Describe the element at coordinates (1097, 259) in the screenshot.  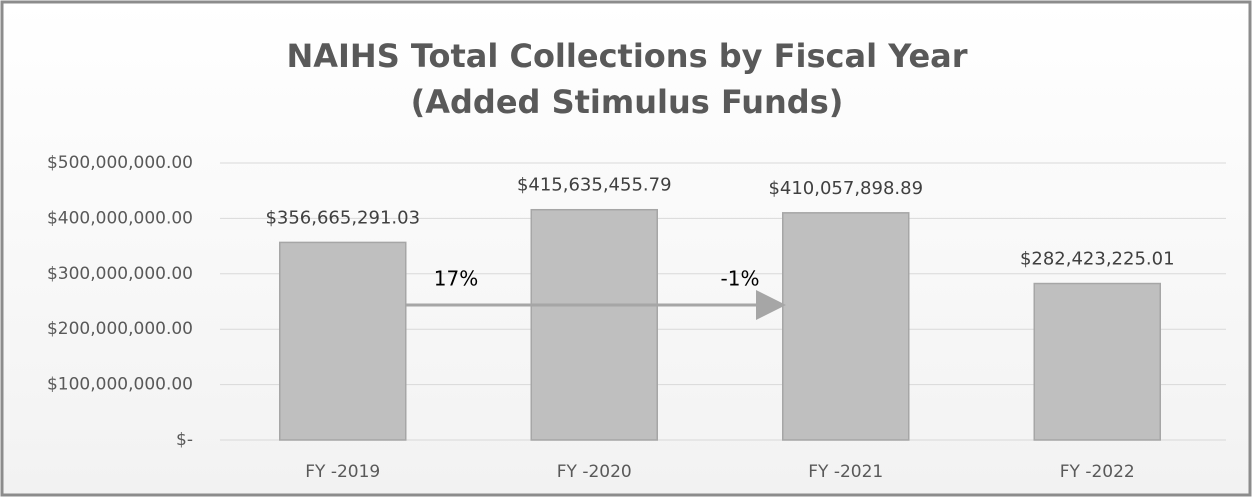
I see `data-label: $282,423,225.01` at that location.